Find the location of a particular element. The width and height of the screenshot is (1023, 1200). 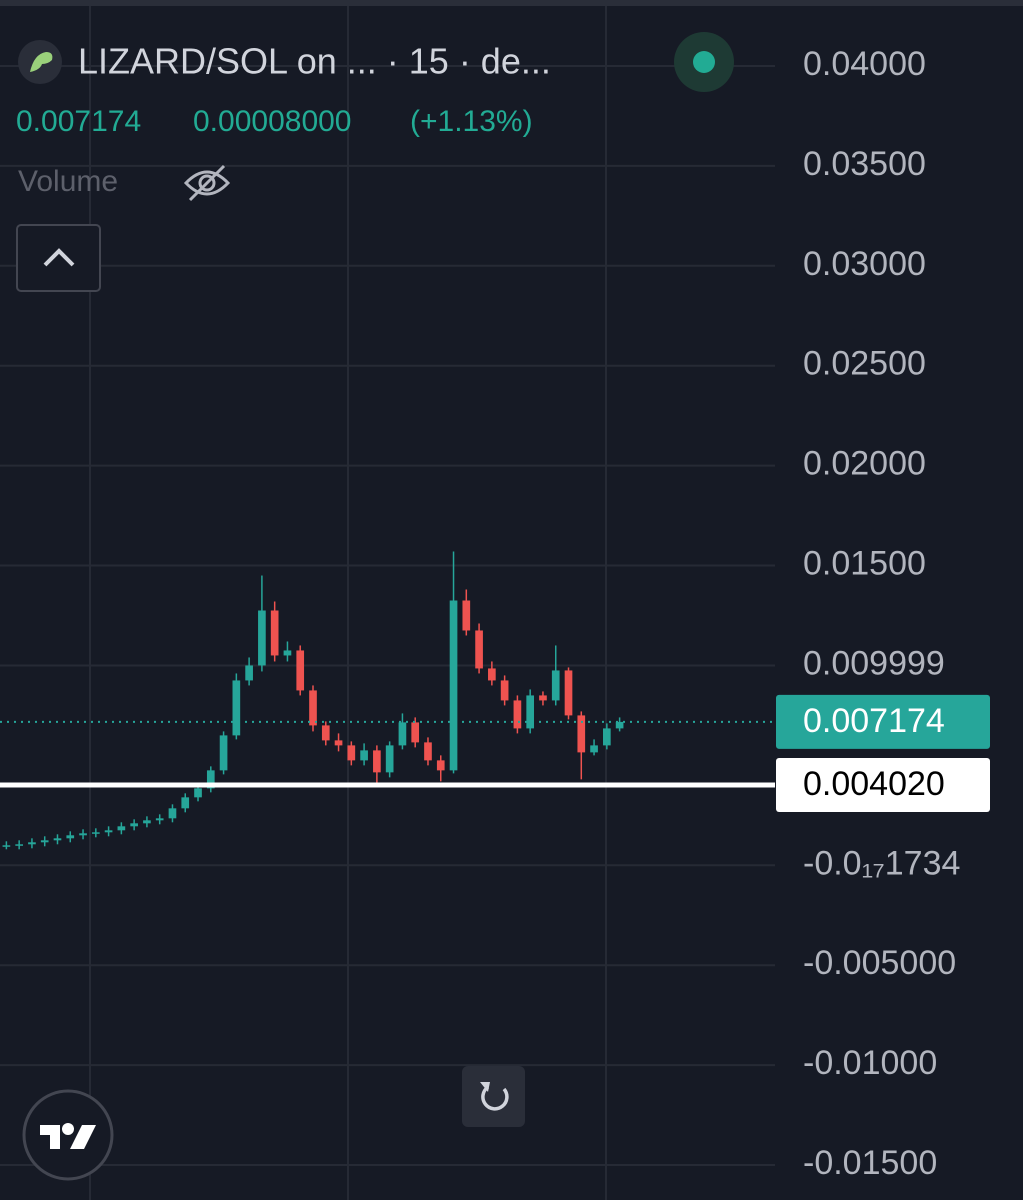

last-price-box is located at coordinates (883, 721).